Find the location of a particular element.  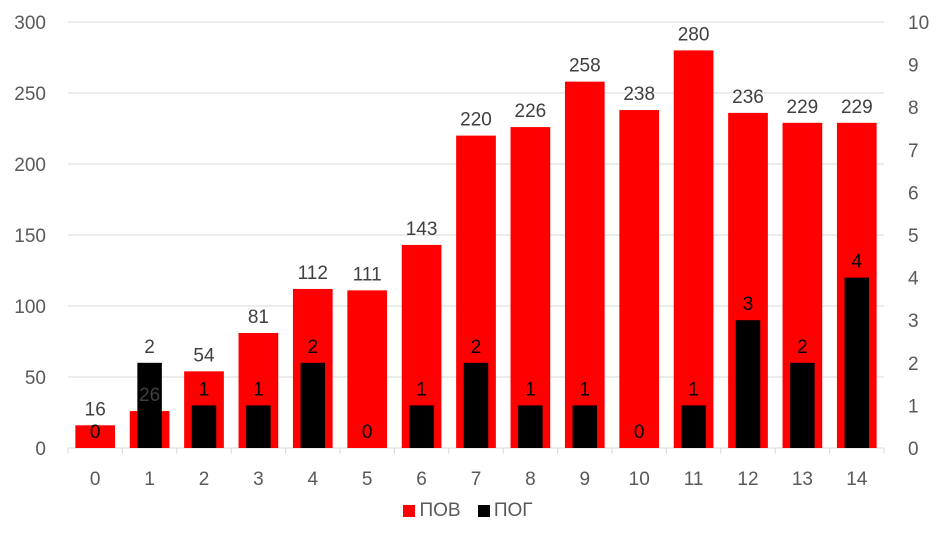

bar-pov-value-label: 236 is located at coordinates (748, 97).